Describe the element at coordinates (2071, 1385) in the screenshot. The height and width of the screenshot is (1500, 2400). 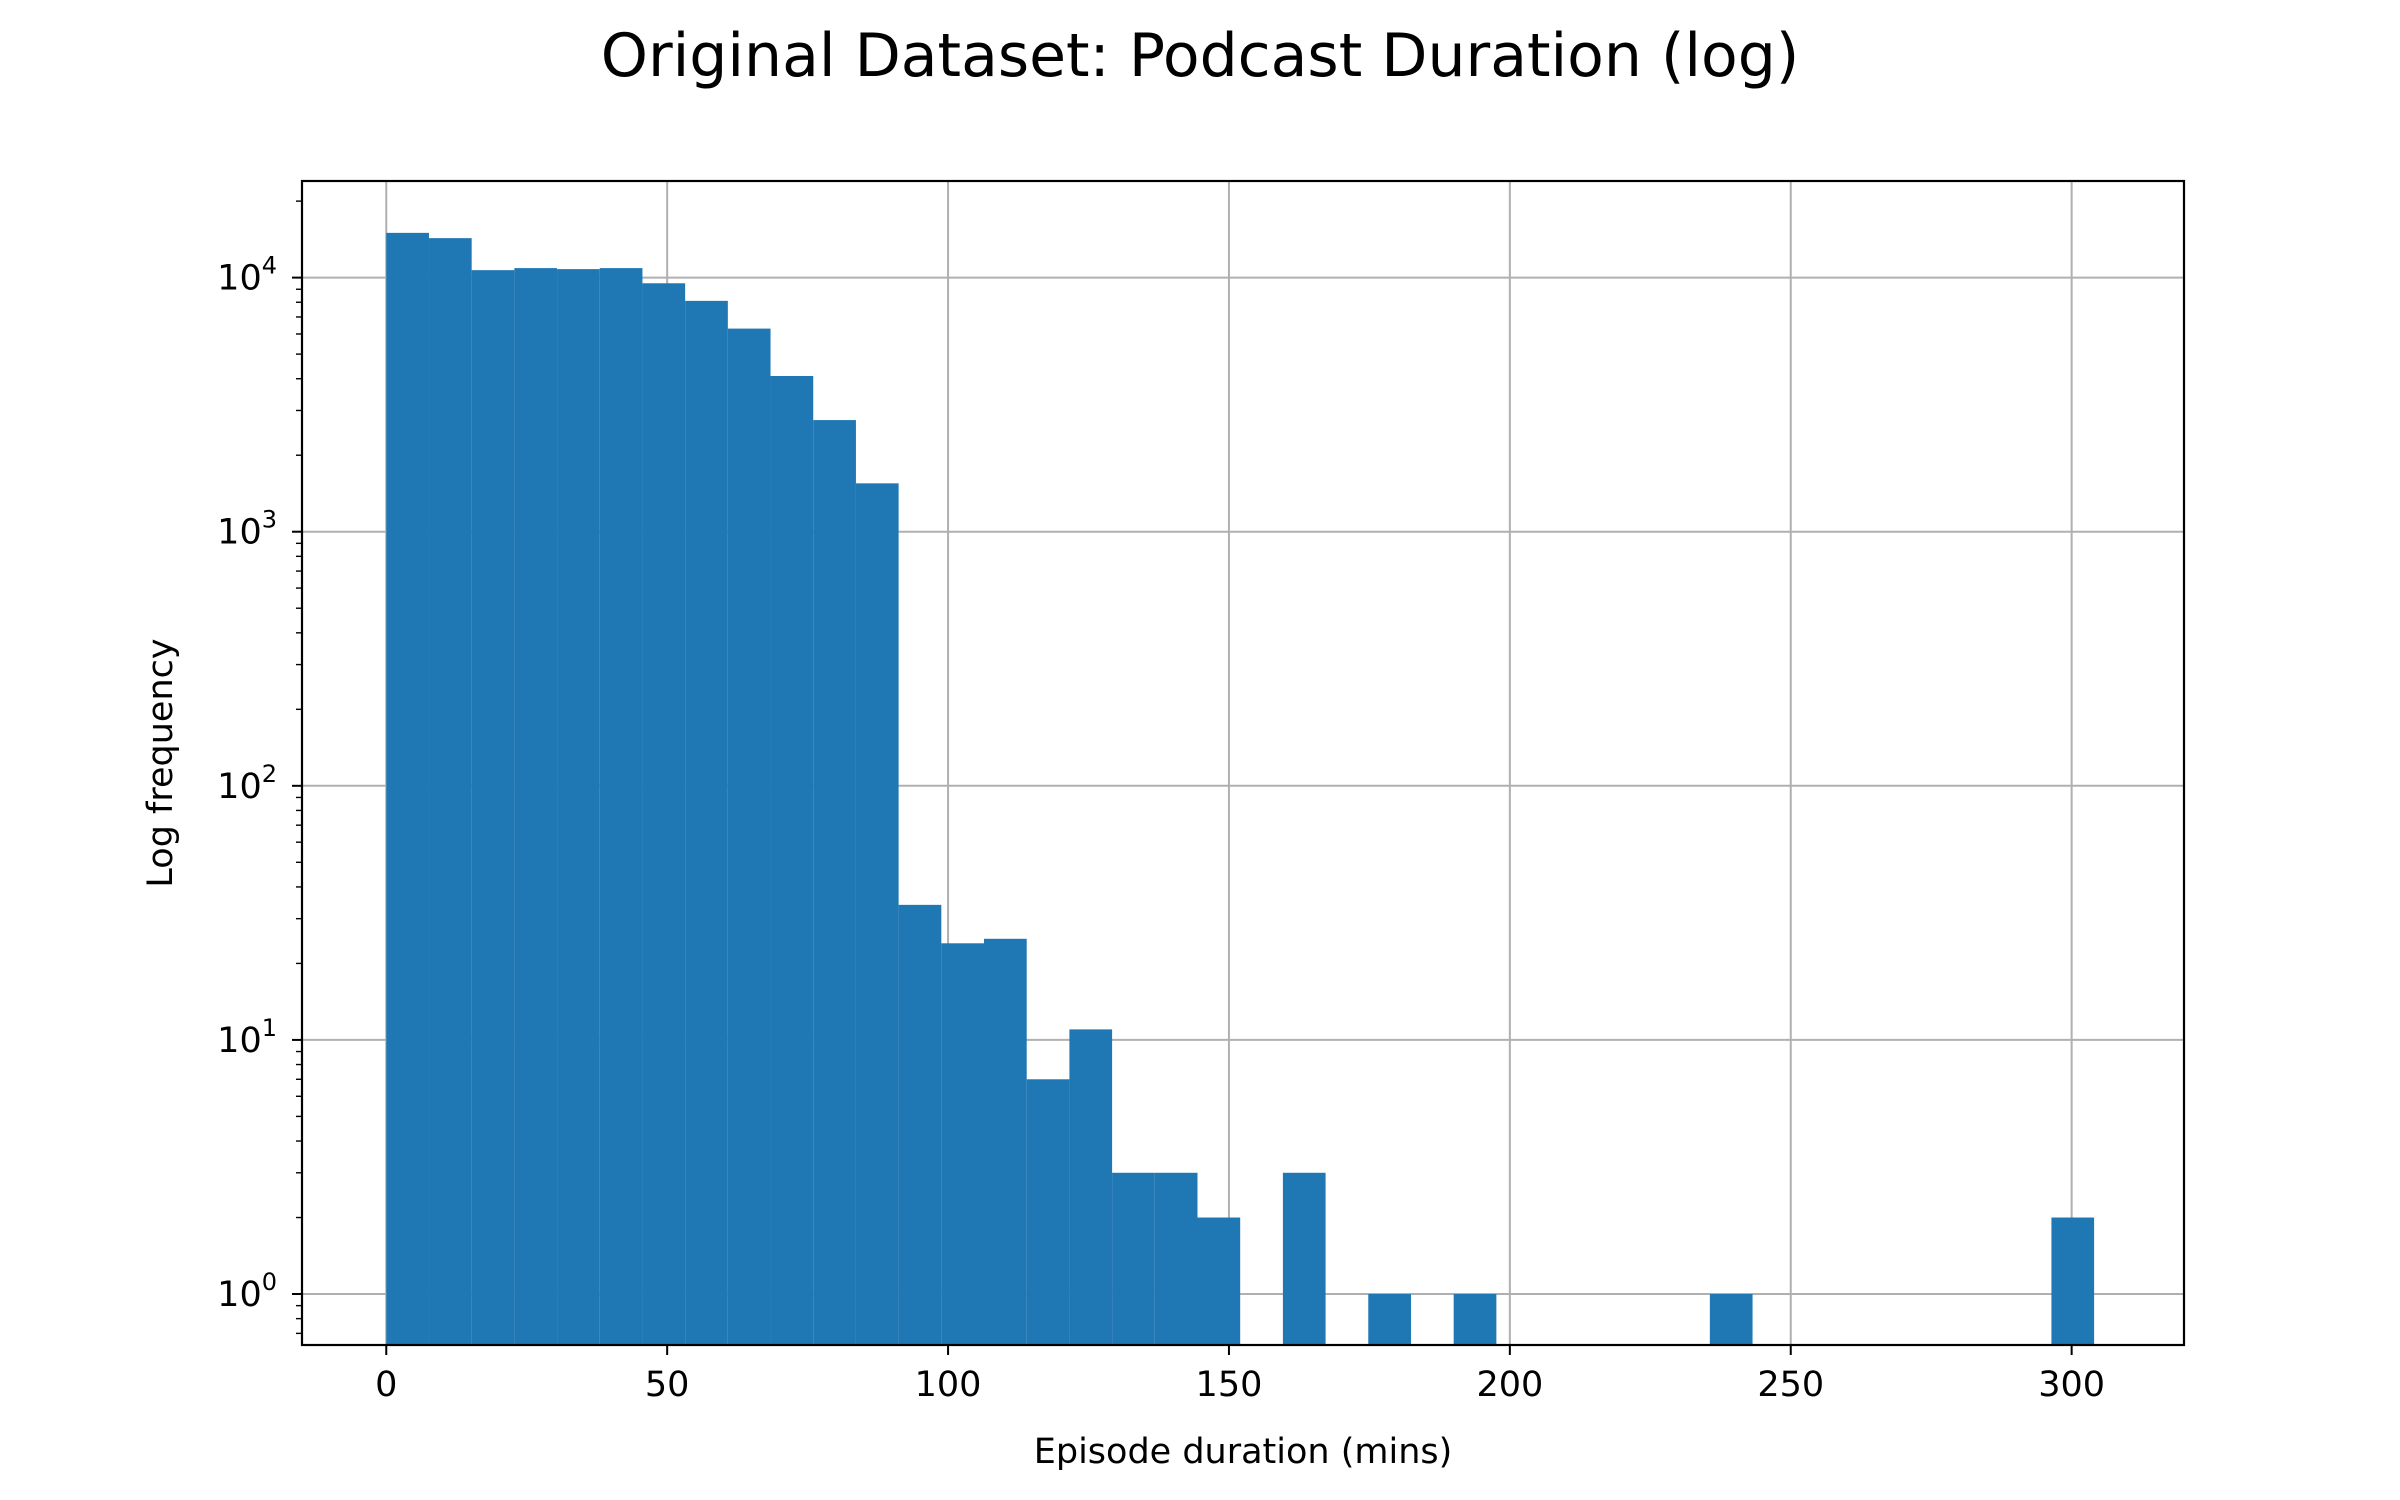
I see `x-tick-label: 300` at that location.